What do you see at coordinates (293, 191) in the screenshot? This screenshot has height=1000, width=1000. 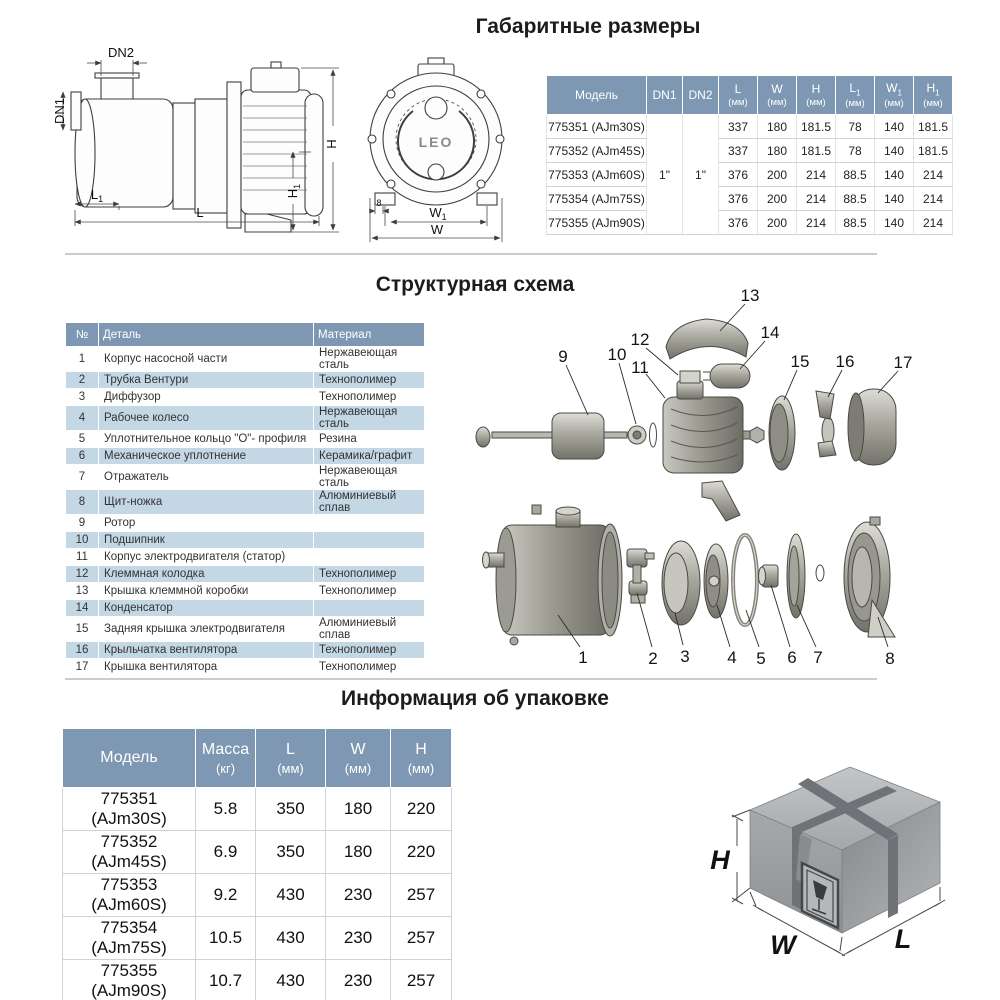 I see `dim-label-h1: H1` at bounding box center [293, 191].